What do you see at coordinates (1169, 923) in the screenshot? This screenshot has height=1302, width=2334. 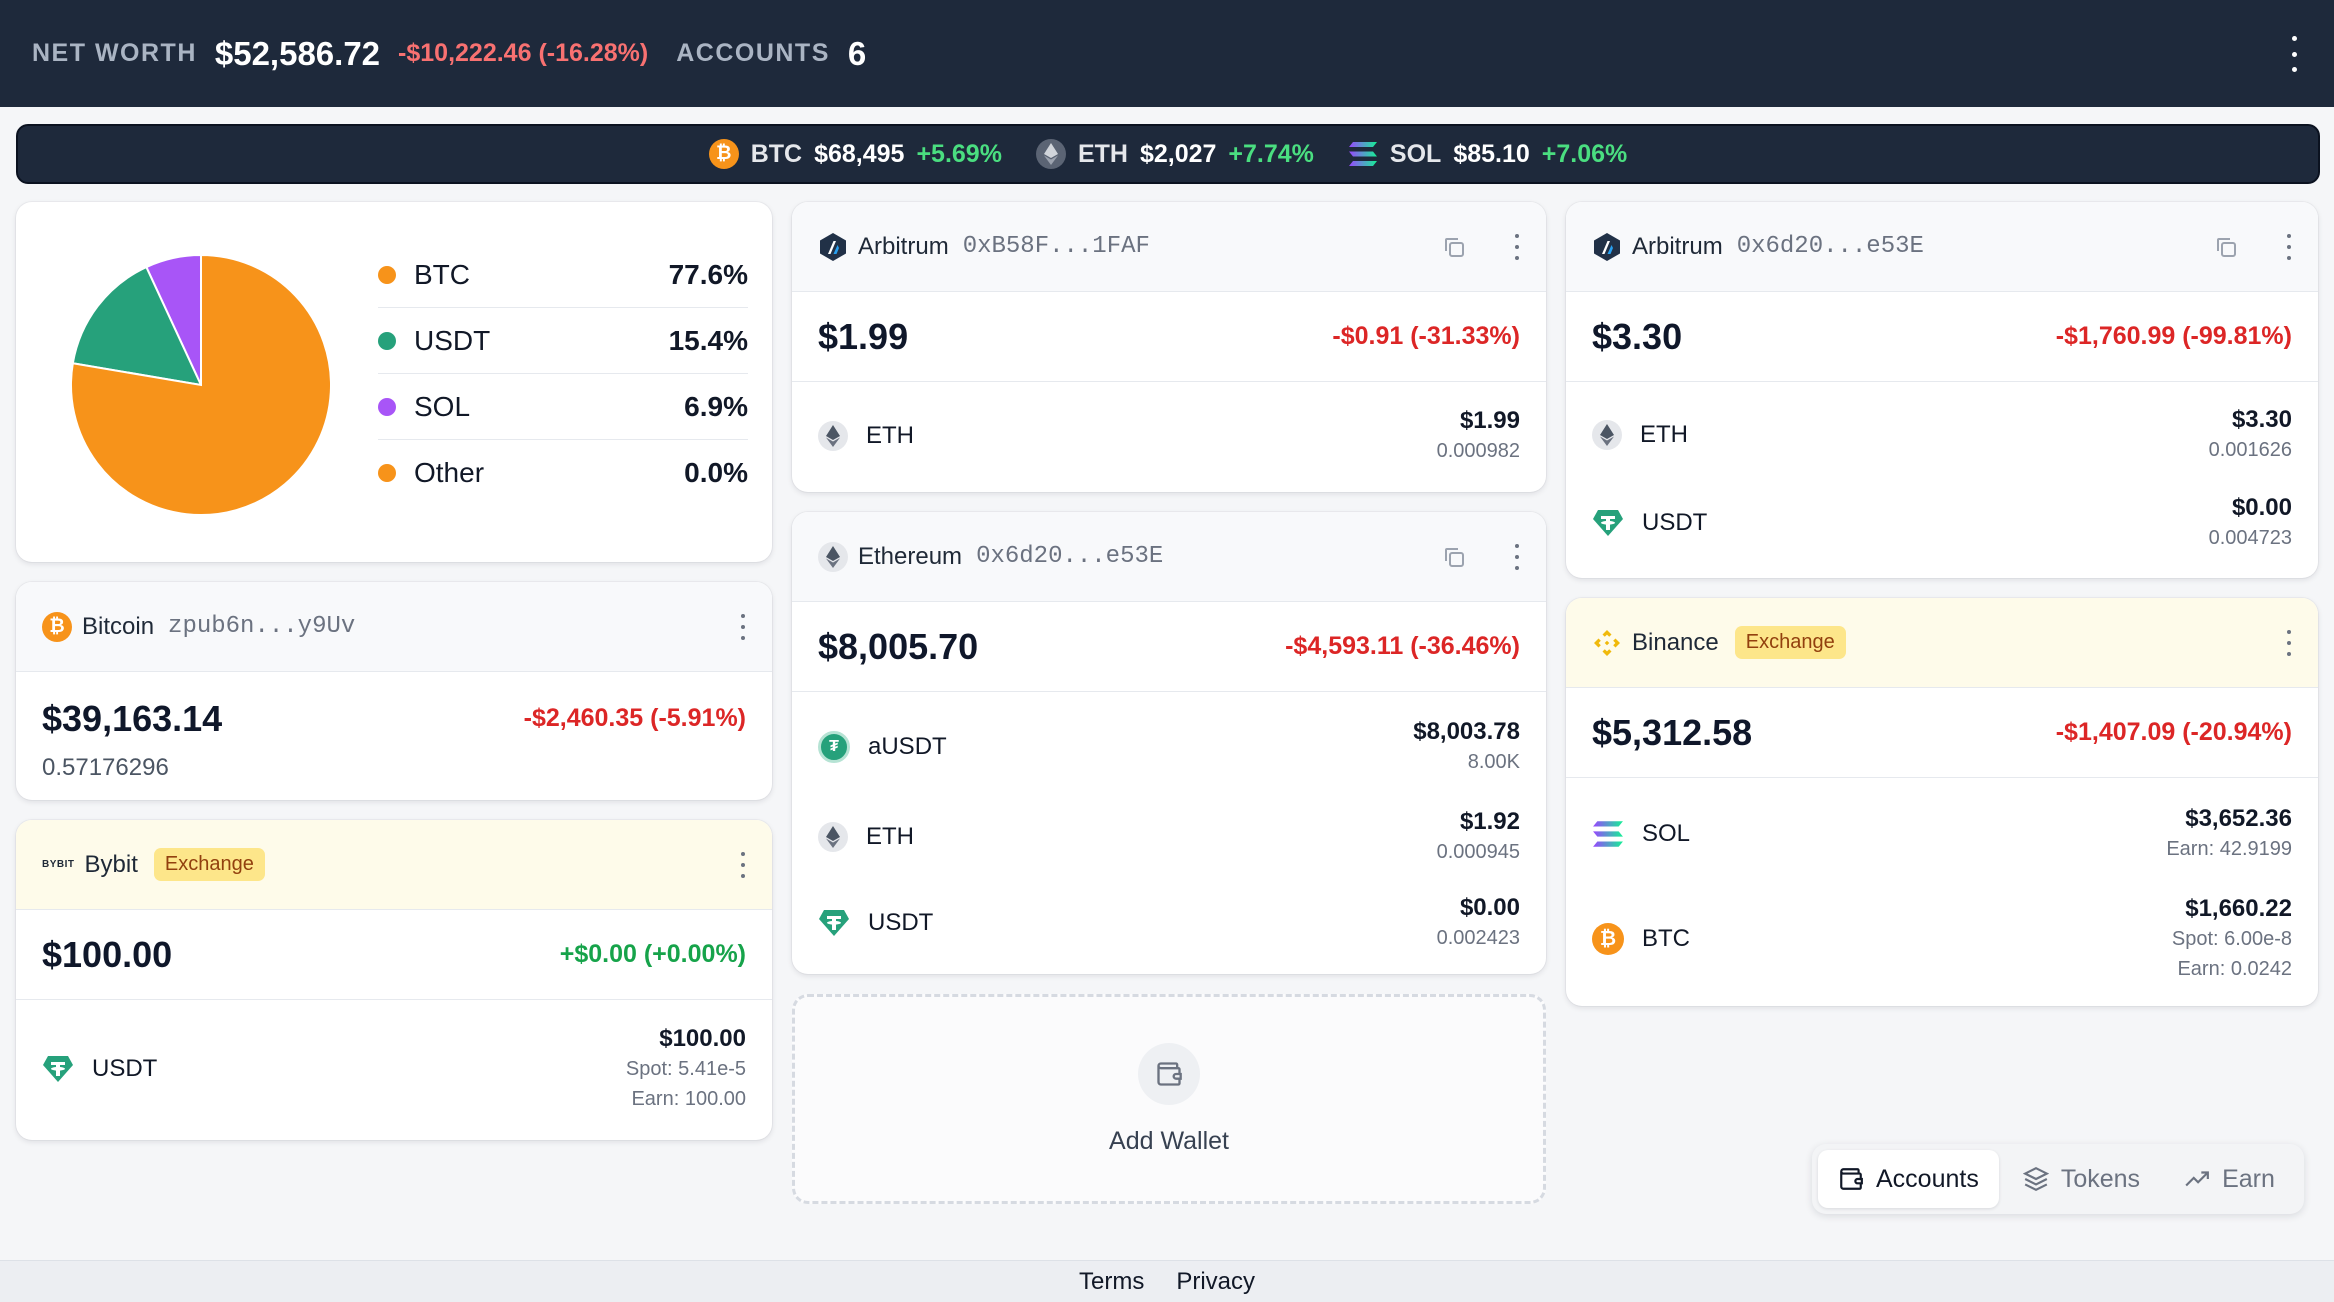 I see `asset-row-usdt: USDT $0.00 0.002423` at bounding box center [1169, 923].